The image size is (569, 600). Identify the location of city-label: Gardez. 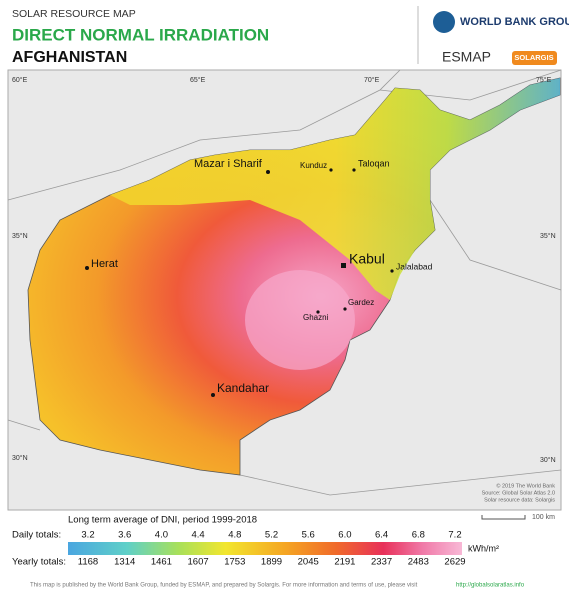
(361, 302).